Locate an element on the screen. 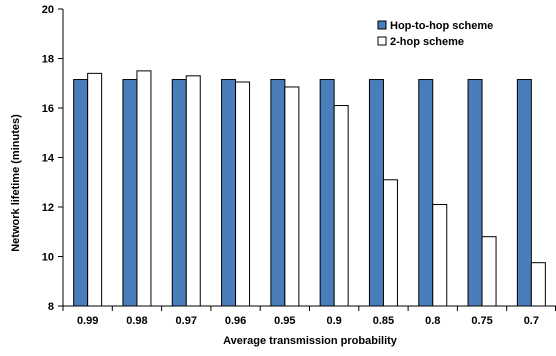  bar-hop-to-hop-0.99 is located at coordinates (81, 193).